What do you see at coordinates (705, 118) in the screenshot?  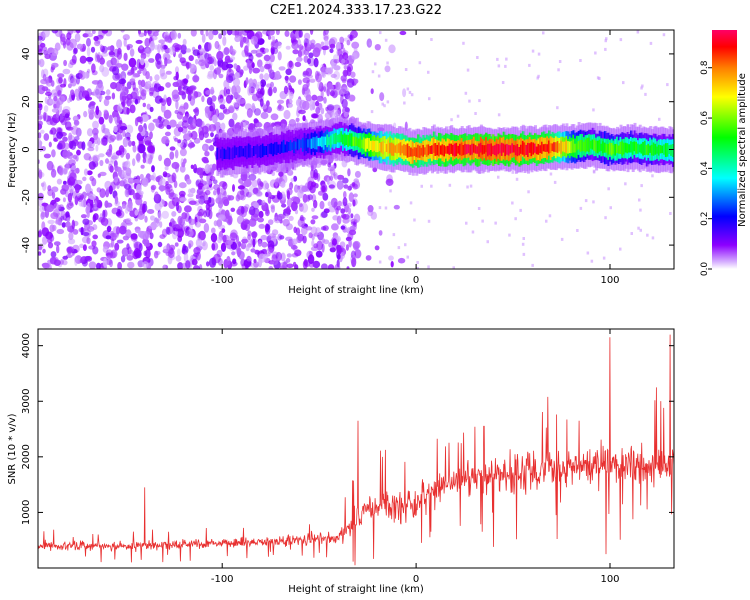 I see `colorbar-tick-label: 0.6` at bounding box center [705, 118].